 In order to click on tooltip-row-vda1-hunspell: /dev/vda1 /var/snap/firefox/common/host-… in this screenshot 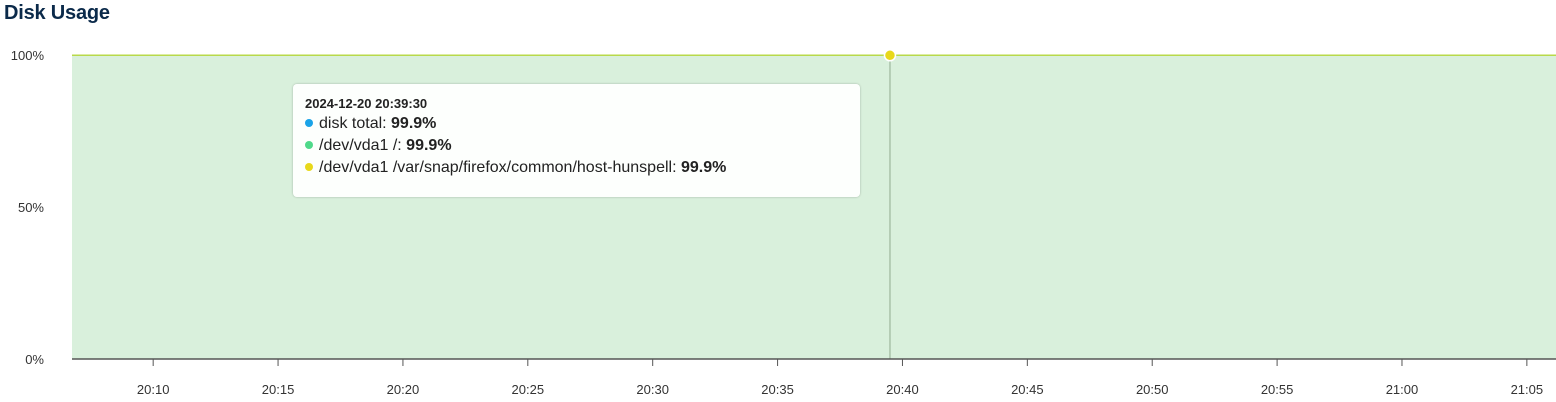, I will do `click(577, 168)`.